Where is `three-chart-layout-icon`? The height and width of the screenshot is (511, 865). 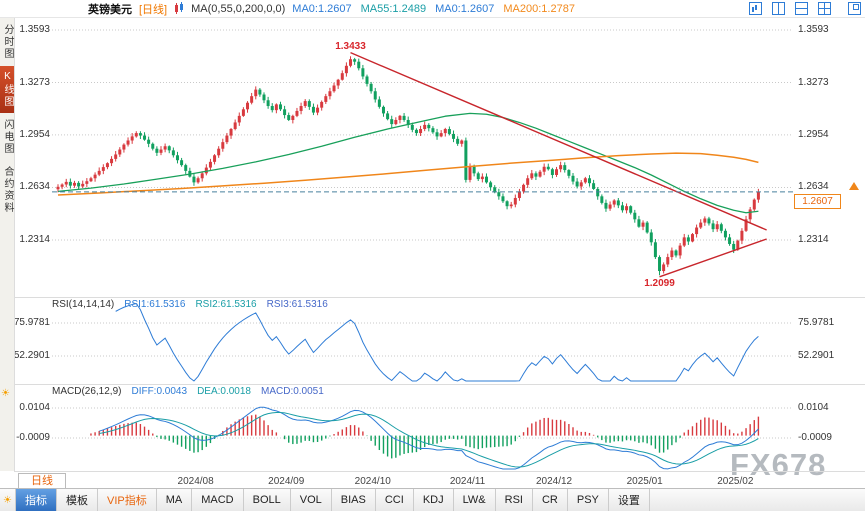 three-chart-layout-icon is located at coordinates (801, 8).